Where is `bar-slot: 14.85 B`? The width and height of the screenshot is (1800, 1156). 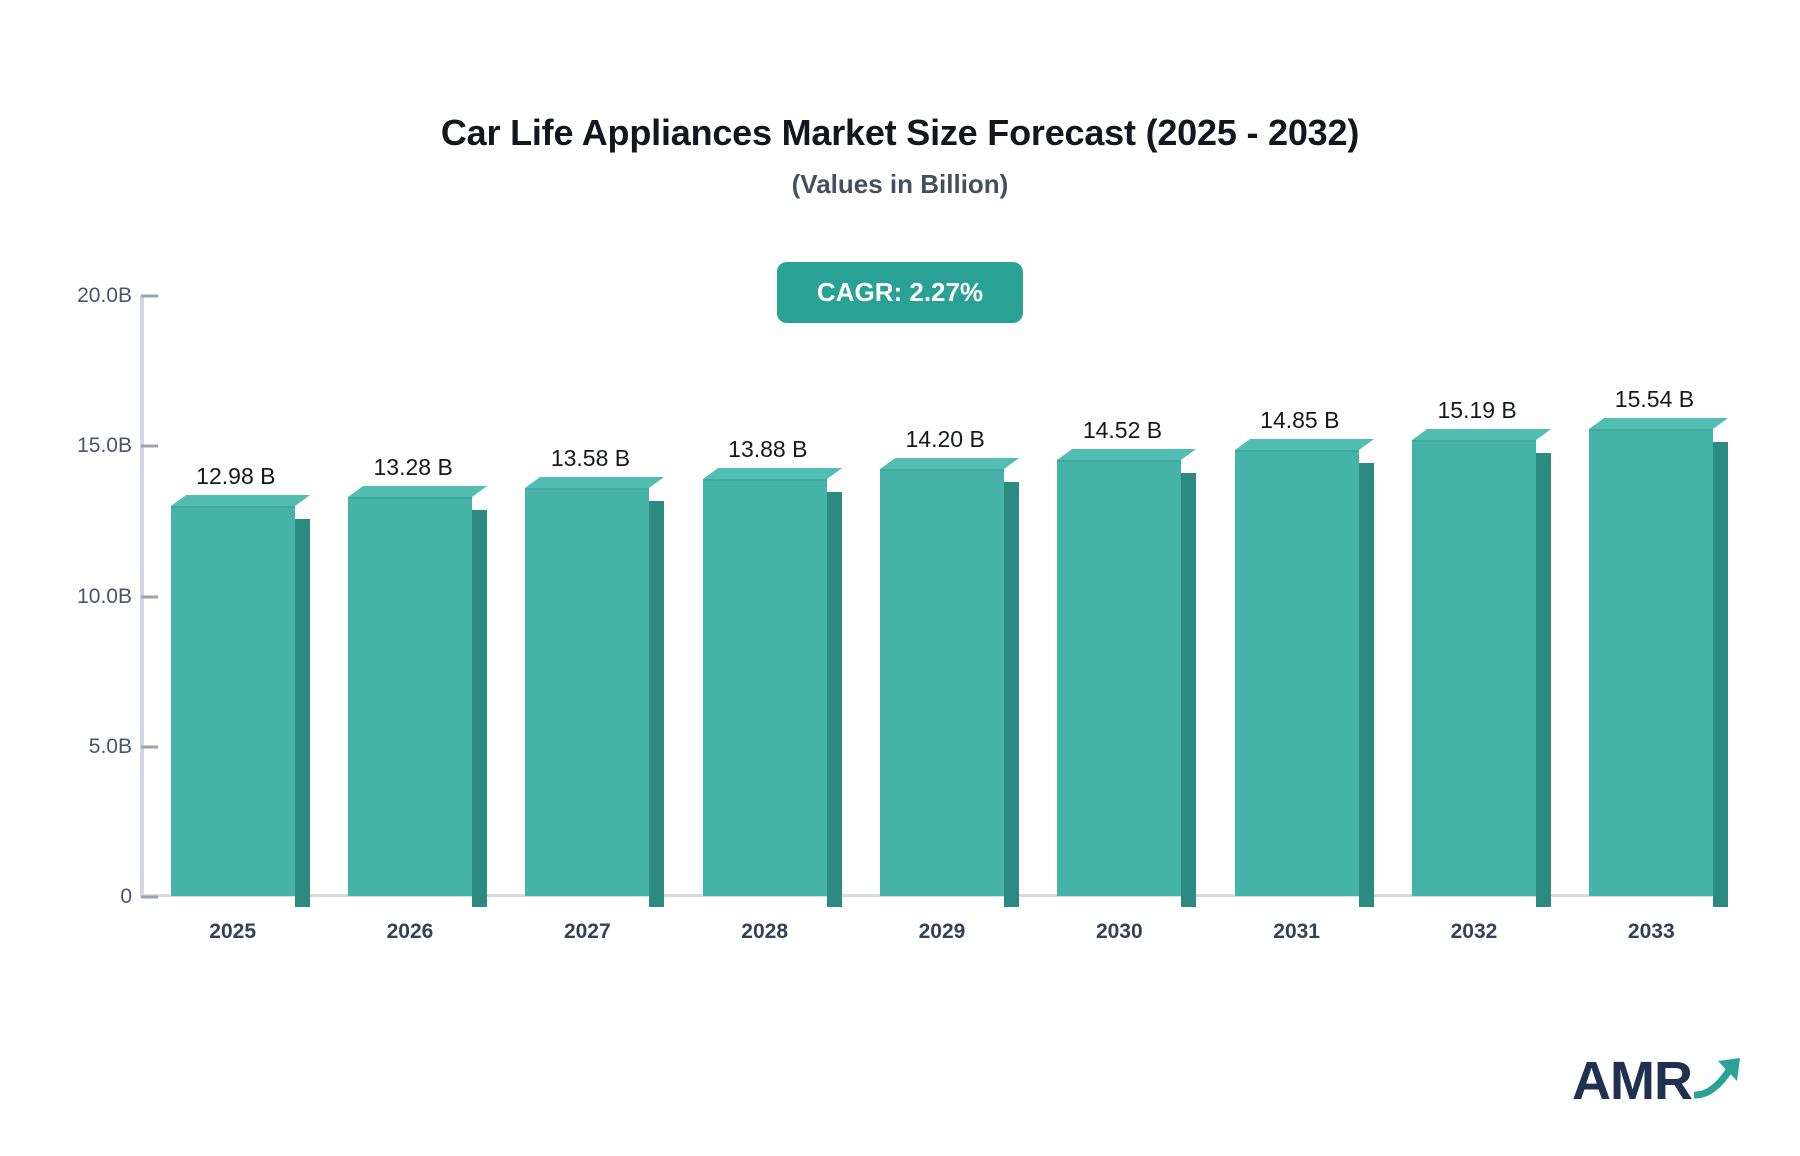
bar-slot: 14.85 B is located at coordinates (1296, 601).